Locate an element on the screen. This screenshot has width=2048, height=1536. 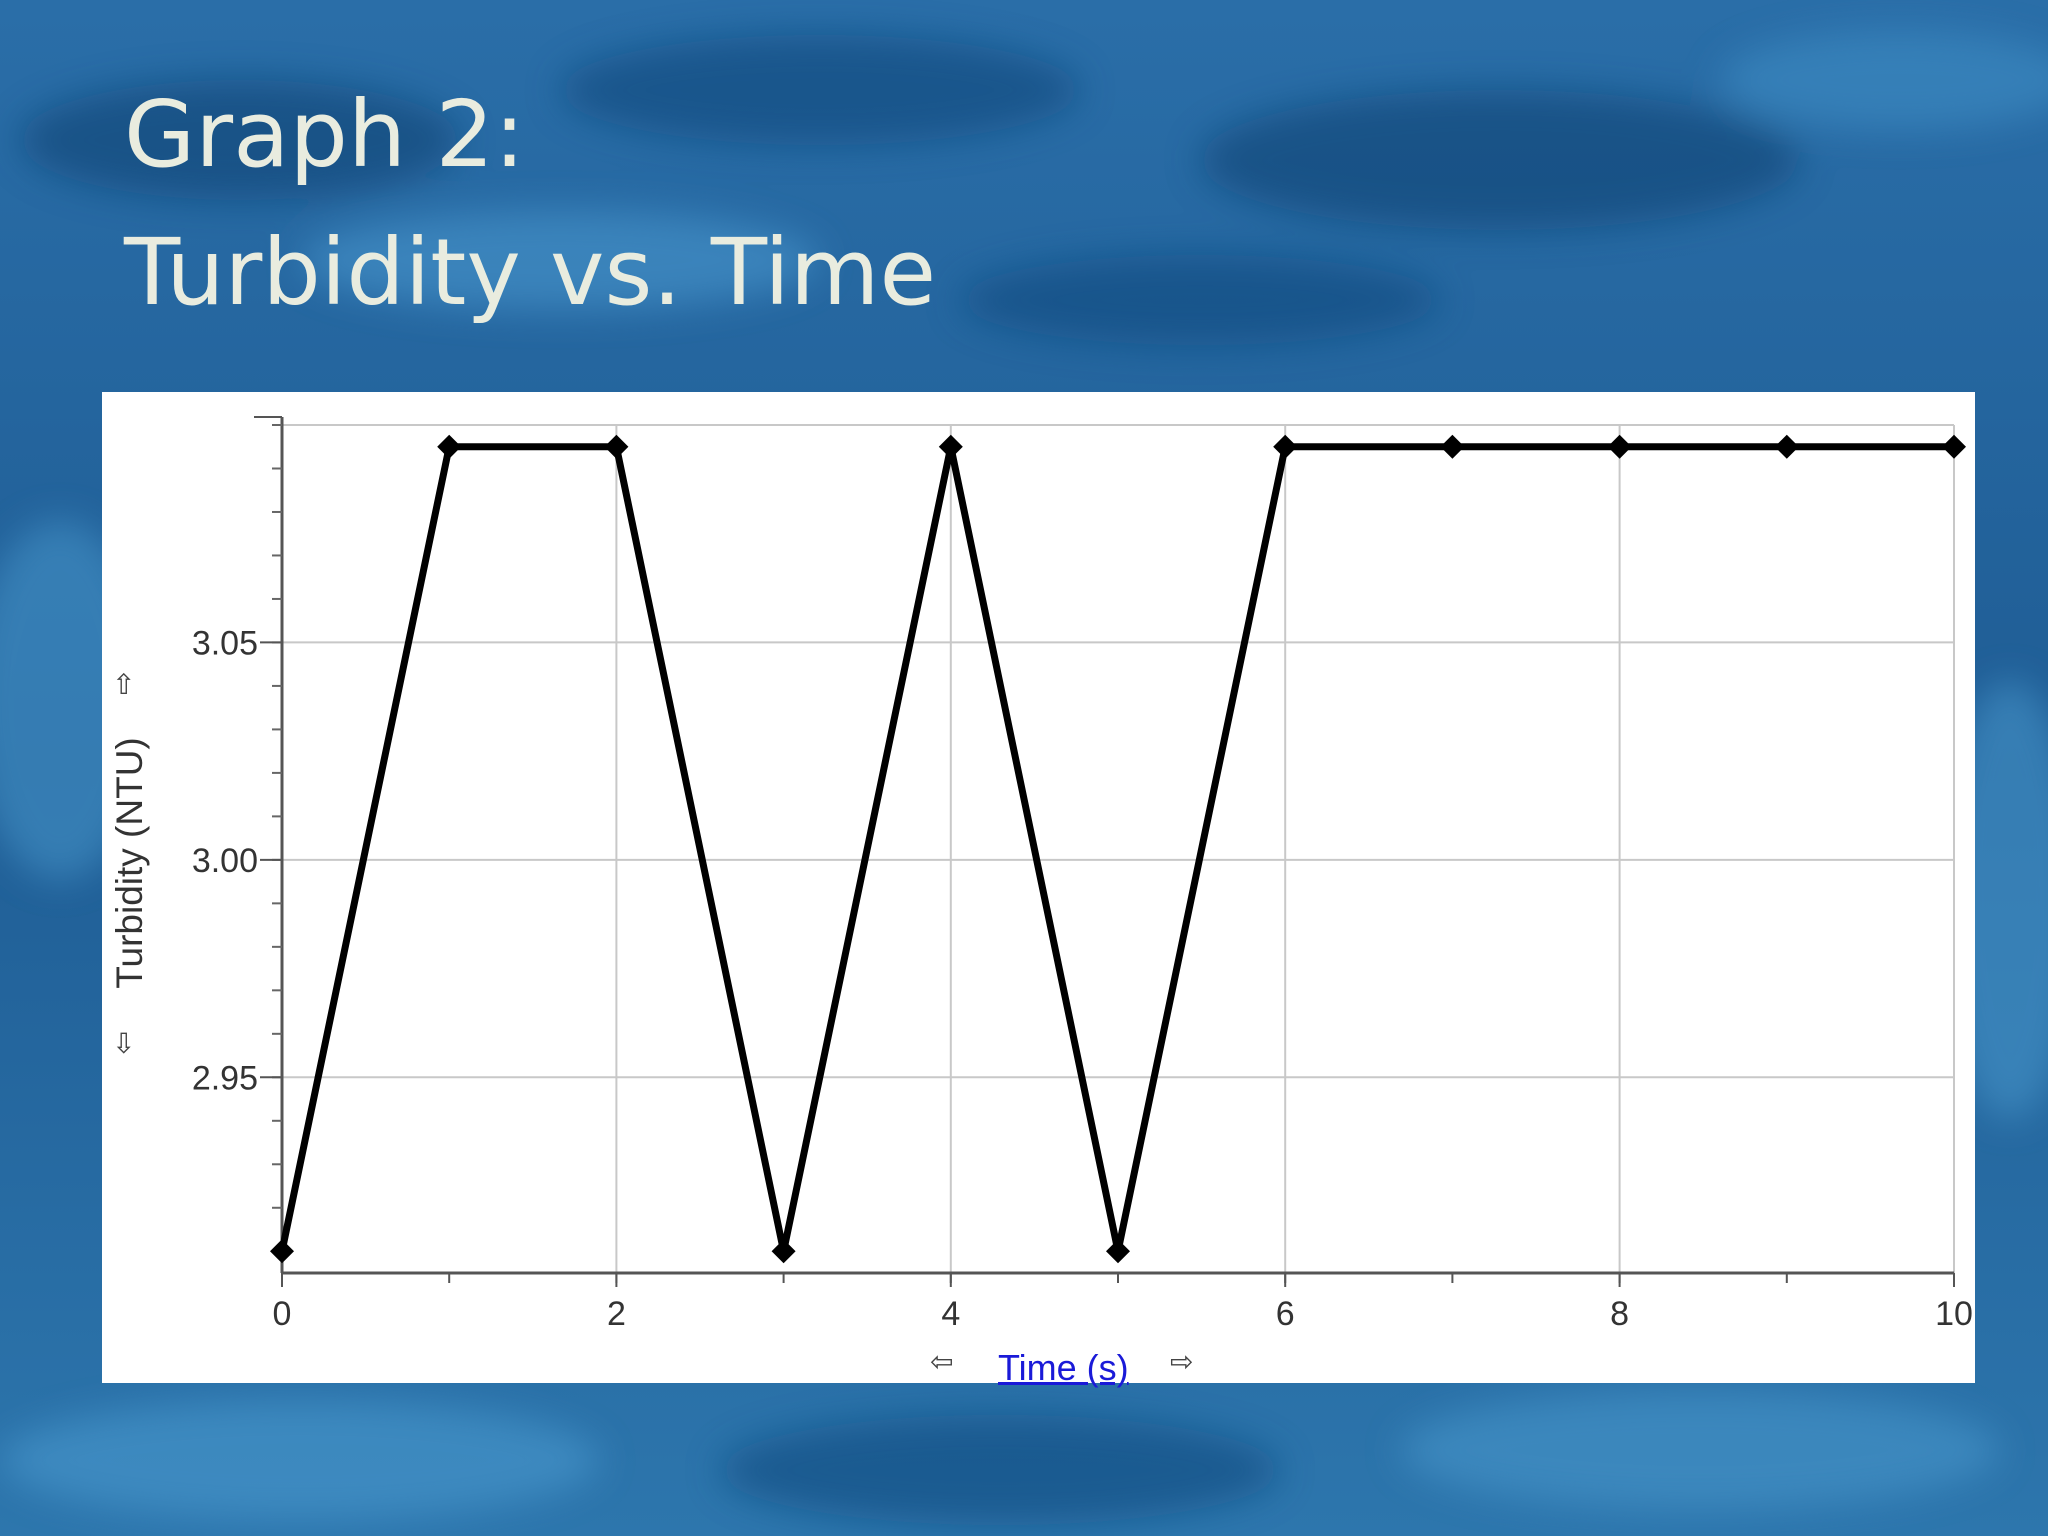
x-scroll-right-icon: ⇨ is located at coordinates (1181, 1361).